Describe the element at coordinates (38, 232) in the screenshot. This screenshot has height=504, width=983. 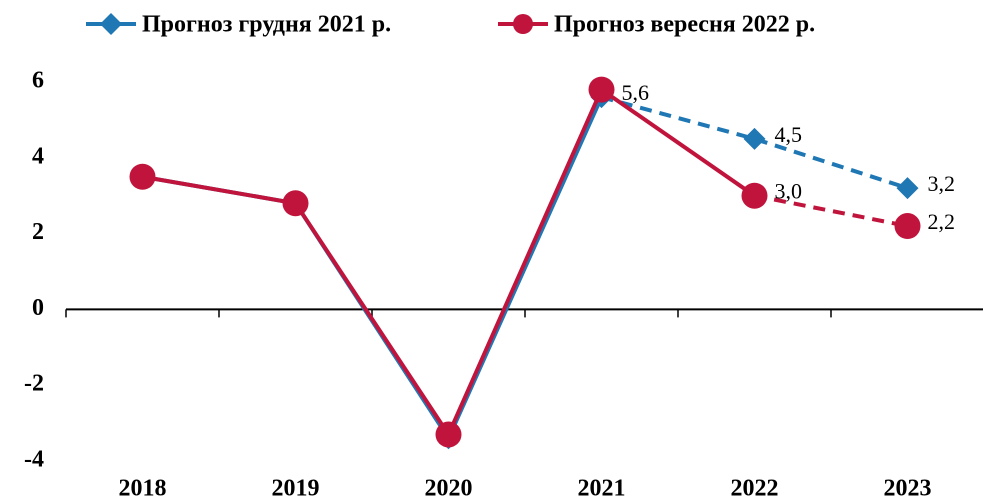
I see `y-tick-label: 2` at that location.